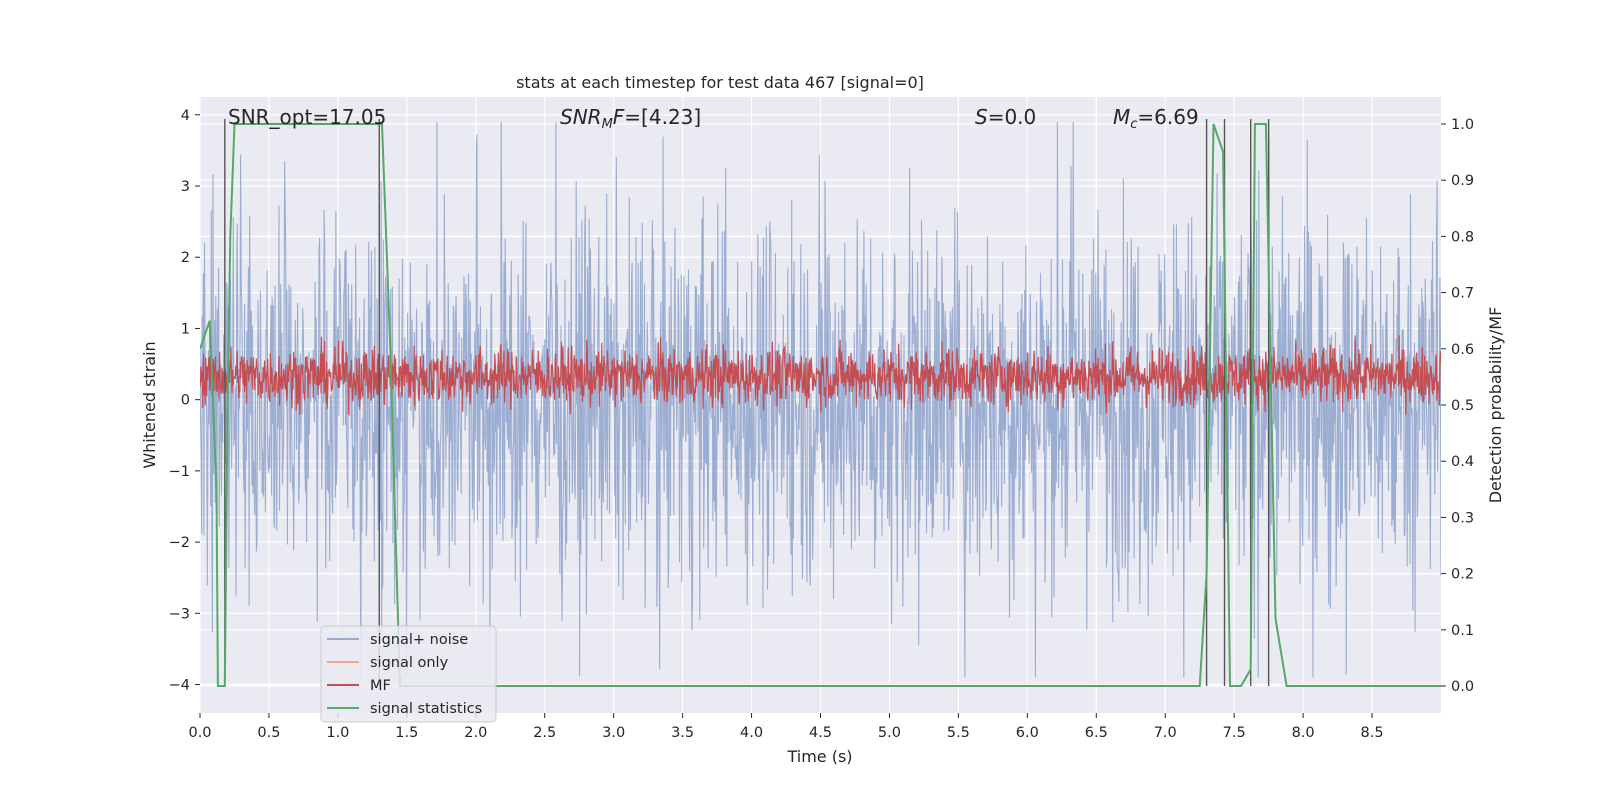 The image size is (1600, 800). I want to click on y-tick-label: −3, so click(179, 614).